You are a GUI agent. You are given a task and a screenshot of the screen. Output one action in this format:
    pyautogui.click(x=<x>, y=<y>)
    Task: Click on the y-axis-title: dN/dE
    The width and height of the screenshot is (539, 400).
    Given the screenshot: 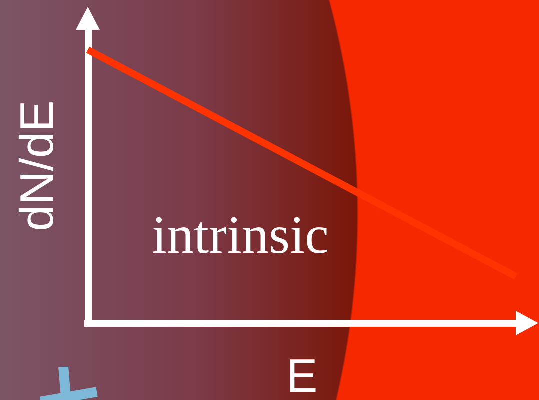 What is the action you would take?
    pyautogui.click(x=36, y=166)
    